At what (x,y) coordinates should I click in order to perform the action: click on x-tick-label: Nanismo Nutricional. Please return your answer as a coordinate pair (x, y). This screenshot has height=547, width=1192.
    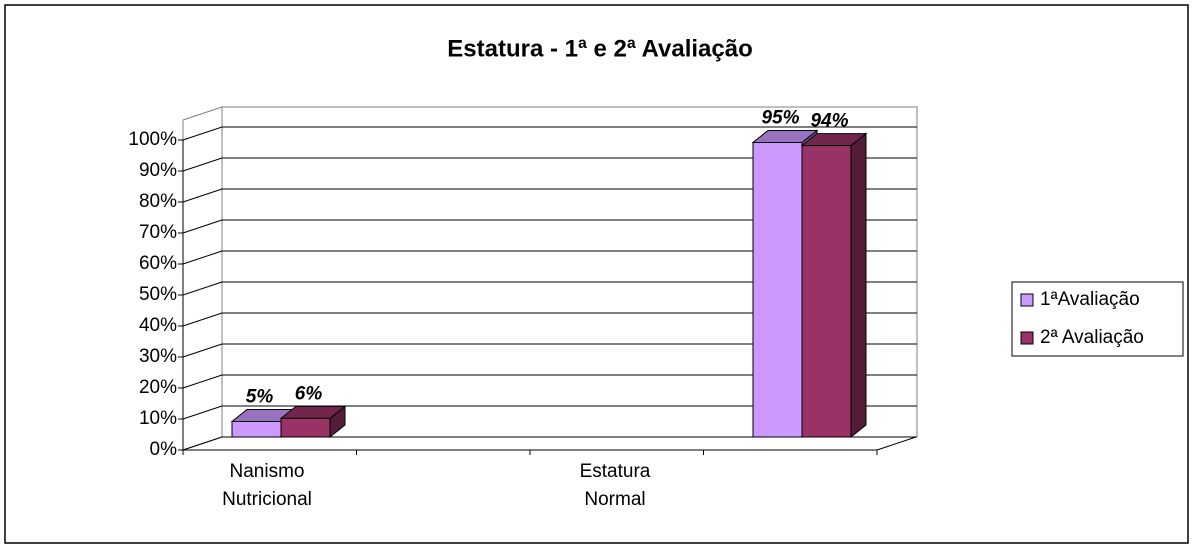
    Looking at the image, I should click on (267, 485).